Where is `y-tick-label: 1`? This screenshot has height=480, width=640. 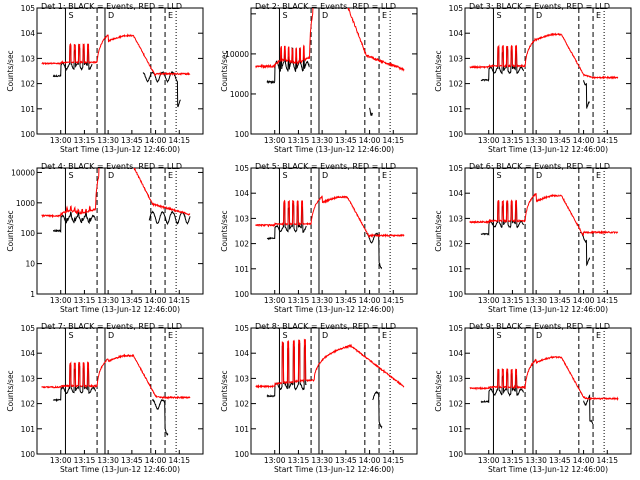 y-tick-label: 1 is located at coordinates (32, 294).